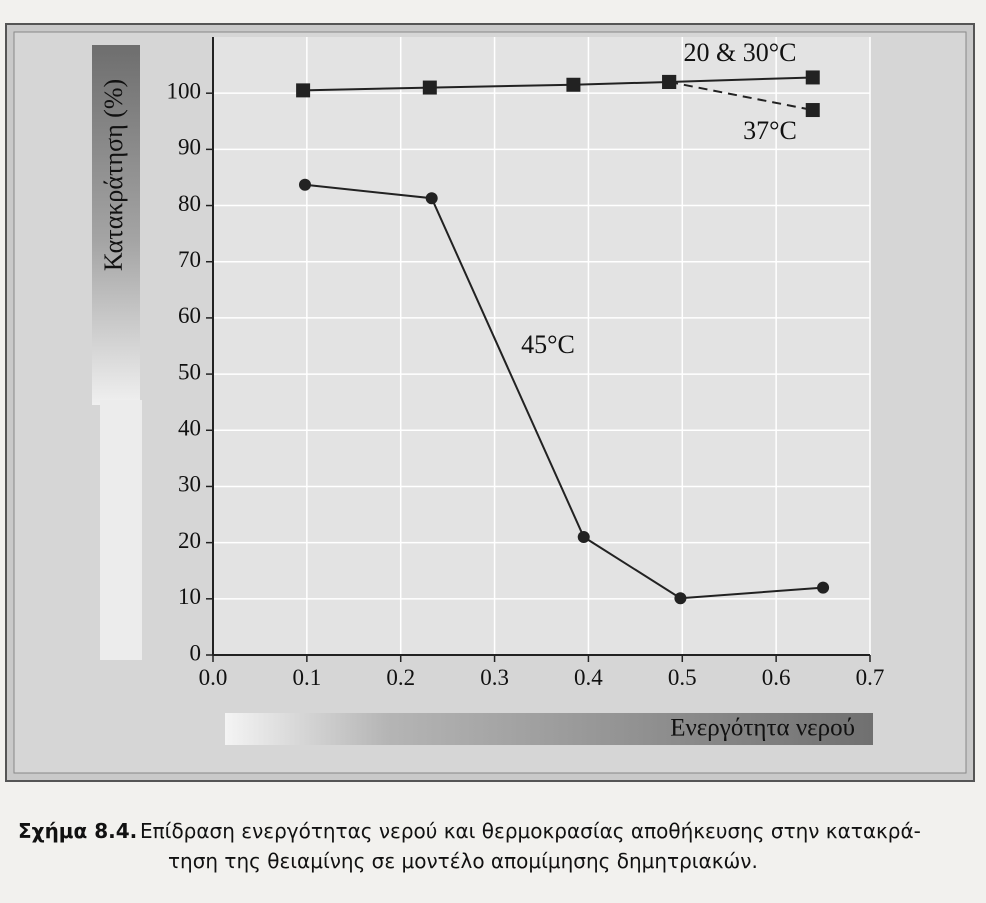  Describe the element at coordinates (740, 96) in the screenshot. I see `series-line` at that location.